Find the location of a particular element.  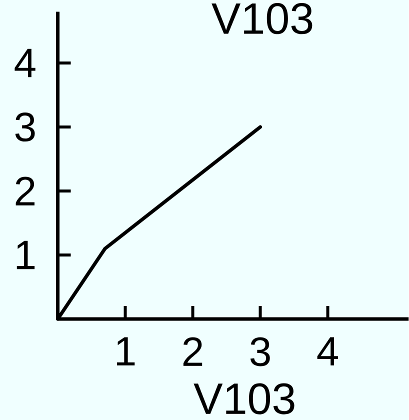

y-axis-title: V103 is located at coordinates (262, 18).